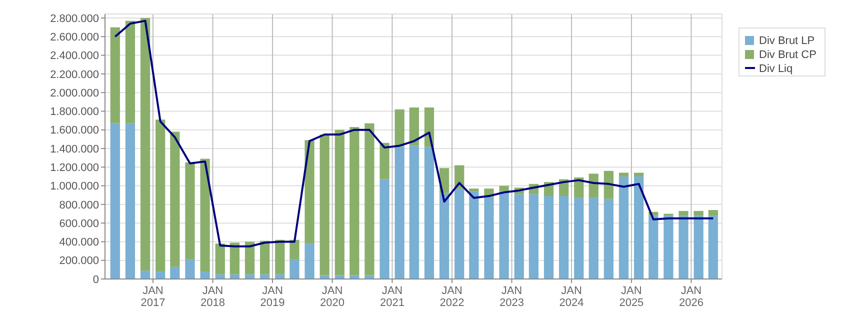 This screenshot has width=851, height=313. I want to click on x-tick-label: JAN 2022, so click(452, 297).